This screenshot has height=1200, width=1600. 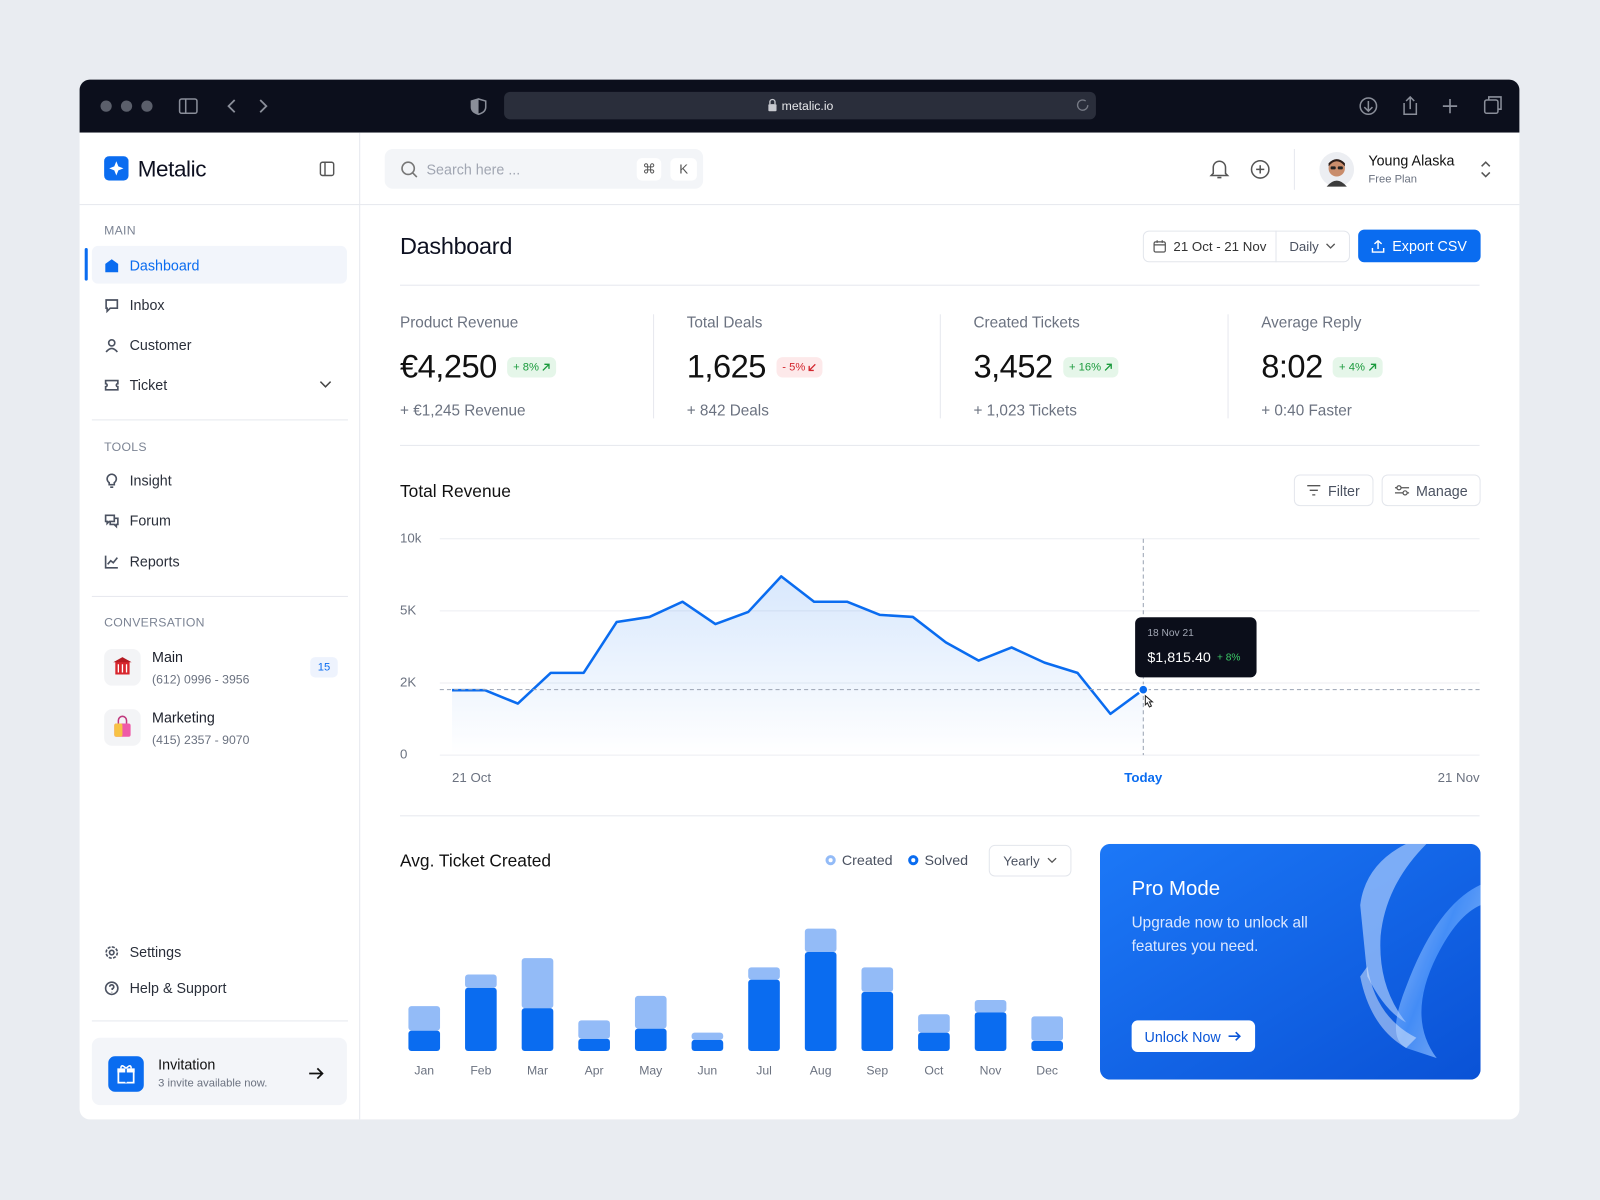 What do you see at coordinates (649, 169) in the screenshot?
I see `shortcut-key: ⌘` at bounding box center [649, 169].